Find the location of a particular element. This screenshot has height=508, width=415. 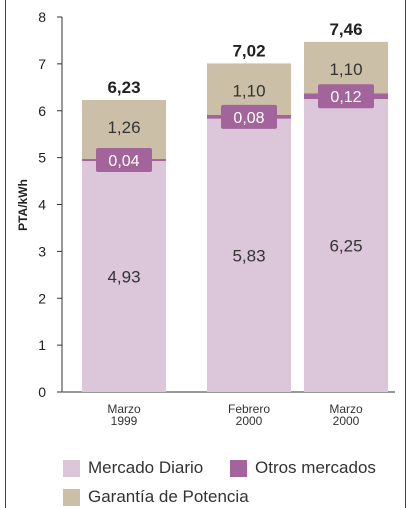

y-tick-label: 2 is located at coordinates (42, 298).